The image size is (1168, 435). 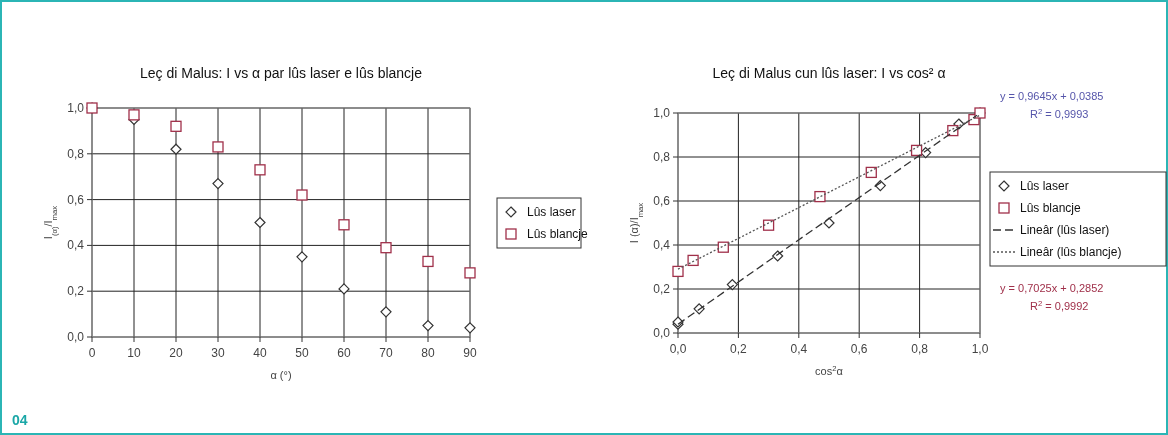 I want to click on x-tick-label: 20, so click(x=176, y=353).